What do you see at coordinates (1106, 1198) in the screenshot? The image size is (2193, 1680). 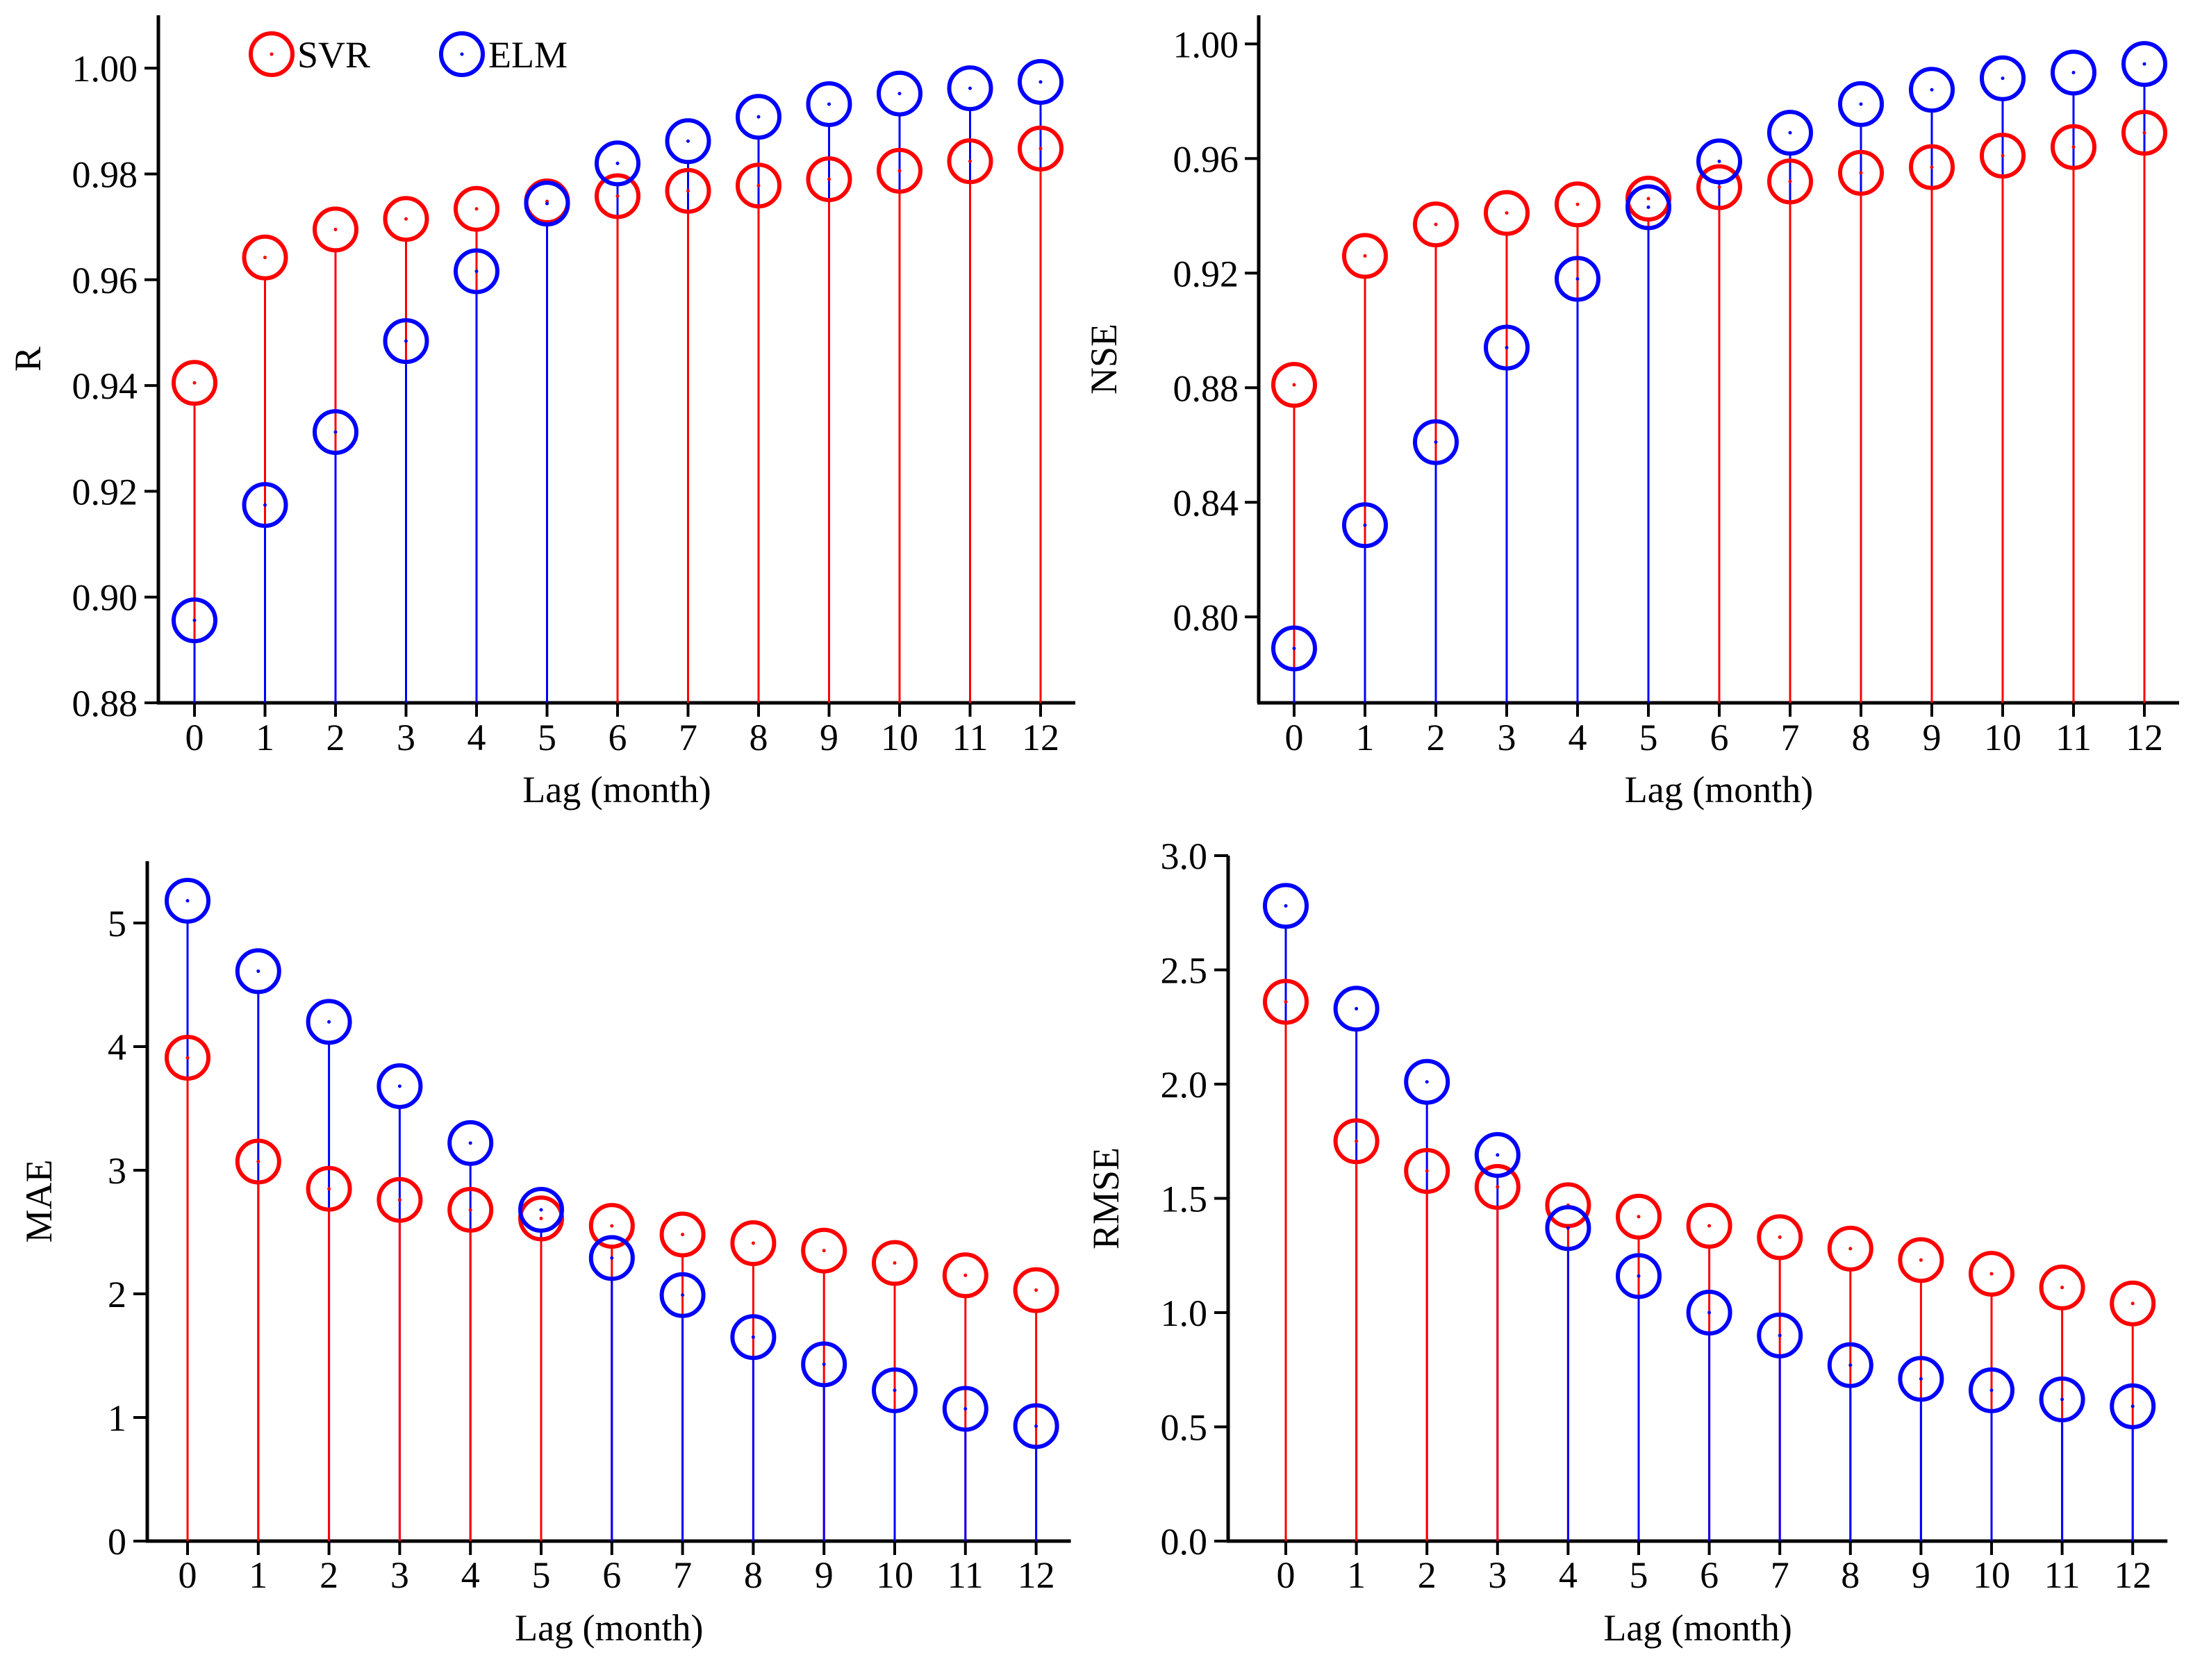 I see `y-axis-title: RMSE` at bounding box center [1106, 1198].